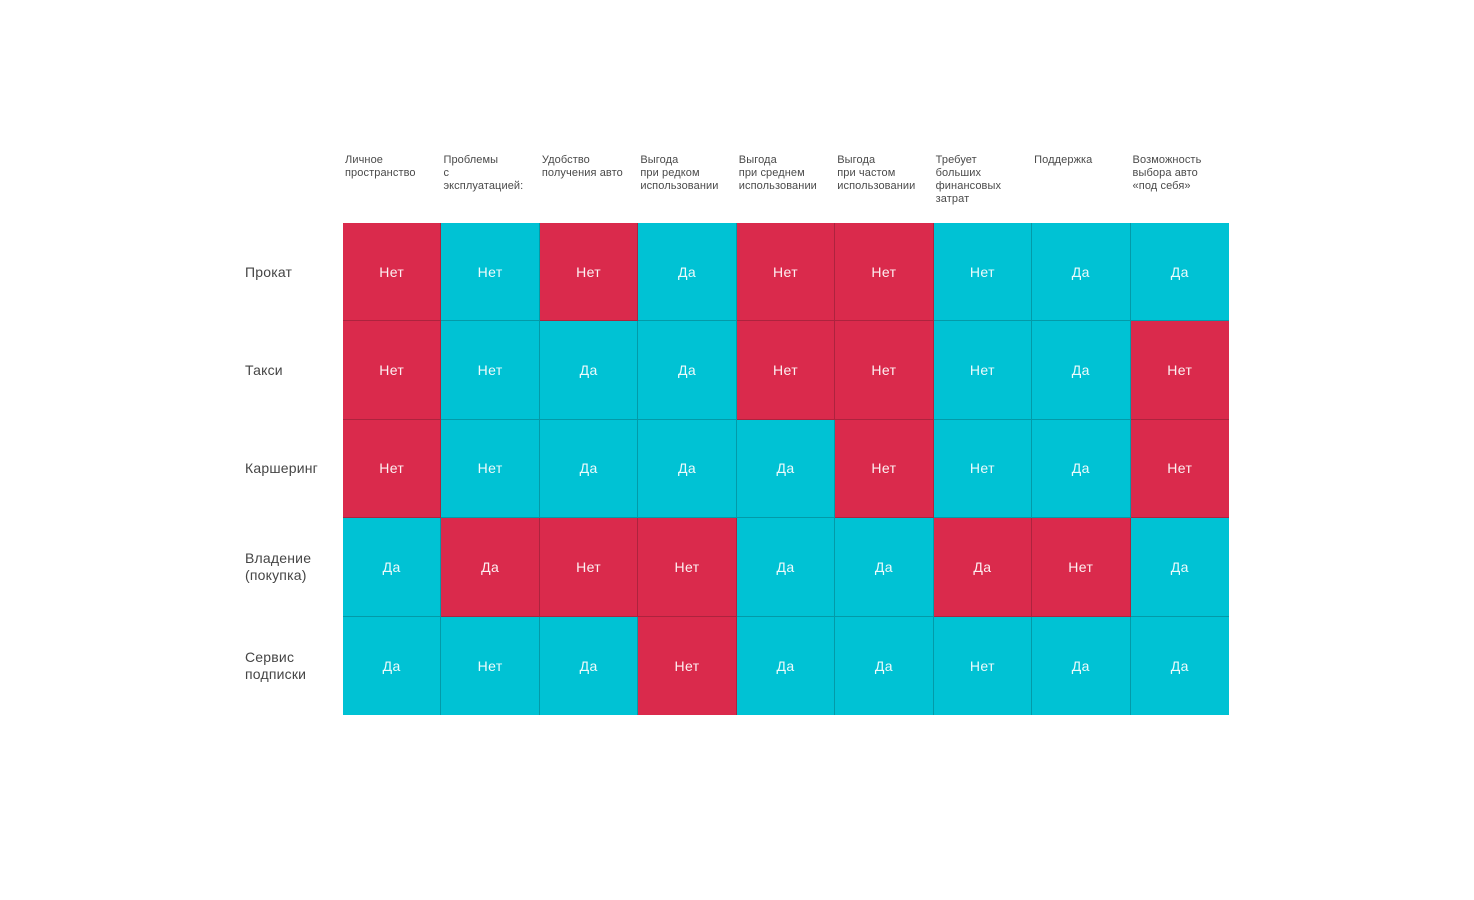 This screenshot has width=1474, height=900. Describe the element at coordinates (380, 166) in the screenshot. I see `column-header: Личное пространство` at that location.